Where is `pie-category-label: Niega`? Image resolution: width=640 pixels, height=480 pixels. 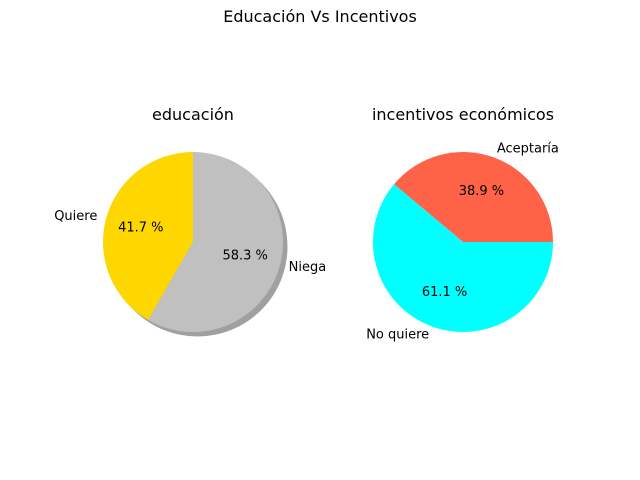
pie-category-label: Niega is located at coordinates (308, 267).